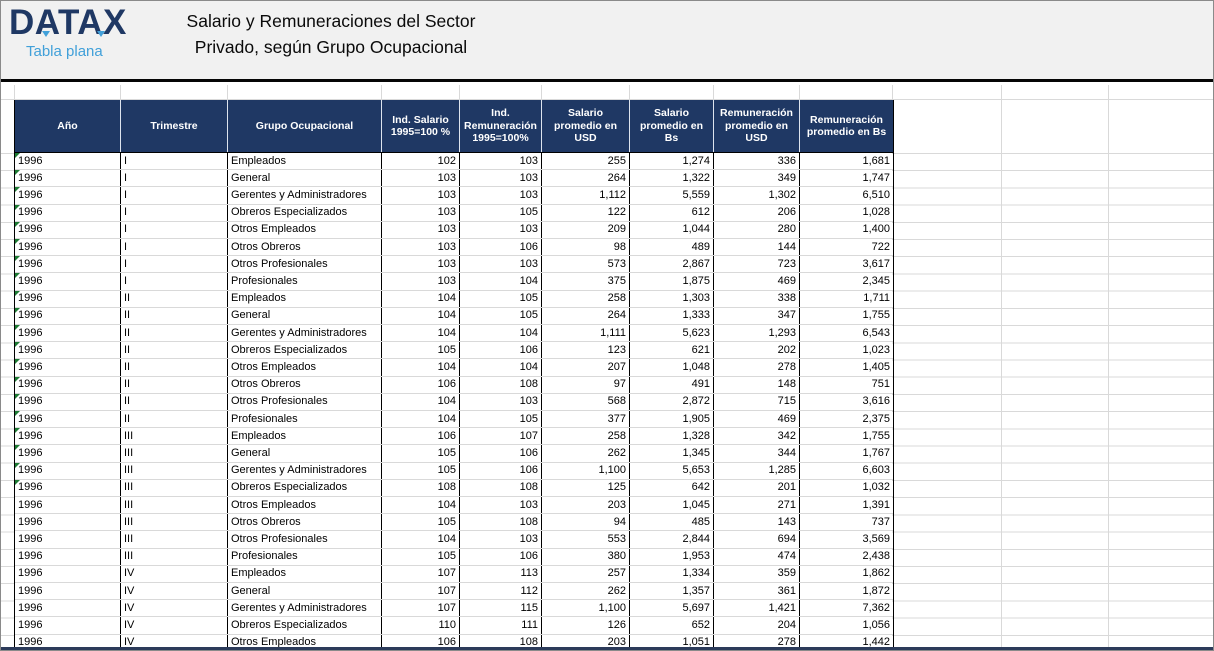  What do you see at coordinates (501, 126) in the screenshot?
I see `column-header-ind_remuneracion: Ind. Remuneración 1995=100%` at bounding box center [501, 126].